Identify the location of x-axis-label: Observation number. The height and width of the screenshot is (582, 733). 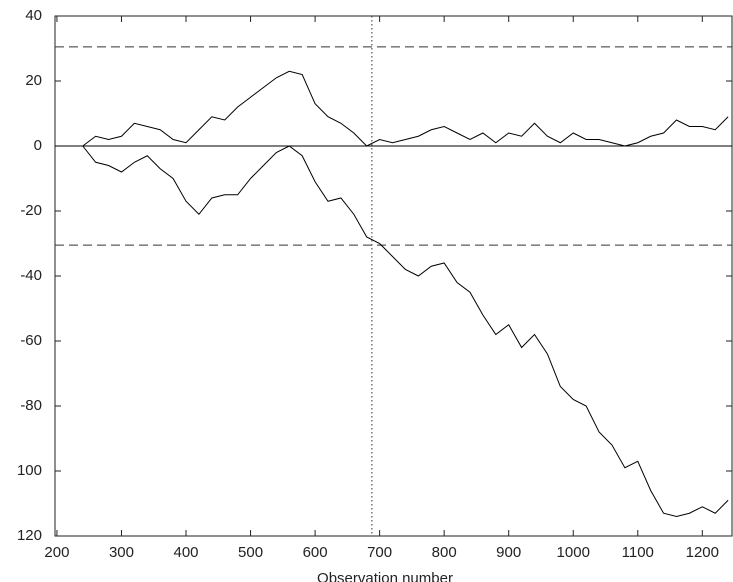
(385, 576).